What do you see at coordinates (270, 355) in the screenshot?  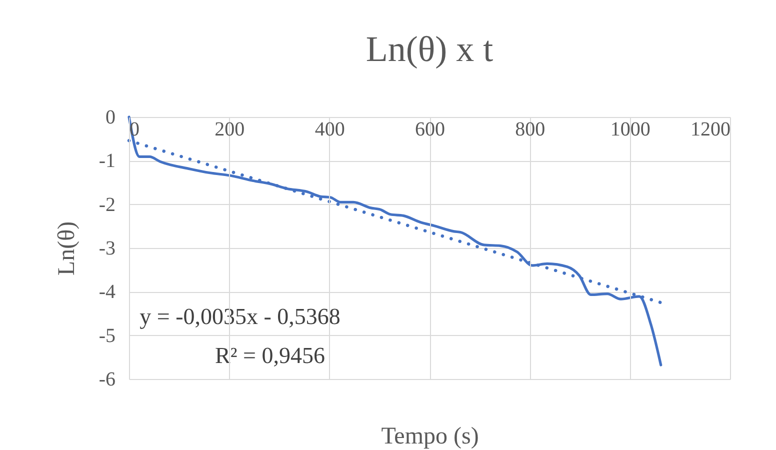 I see `annotation: R² = 0,9456` at bounding box center [270, 355].